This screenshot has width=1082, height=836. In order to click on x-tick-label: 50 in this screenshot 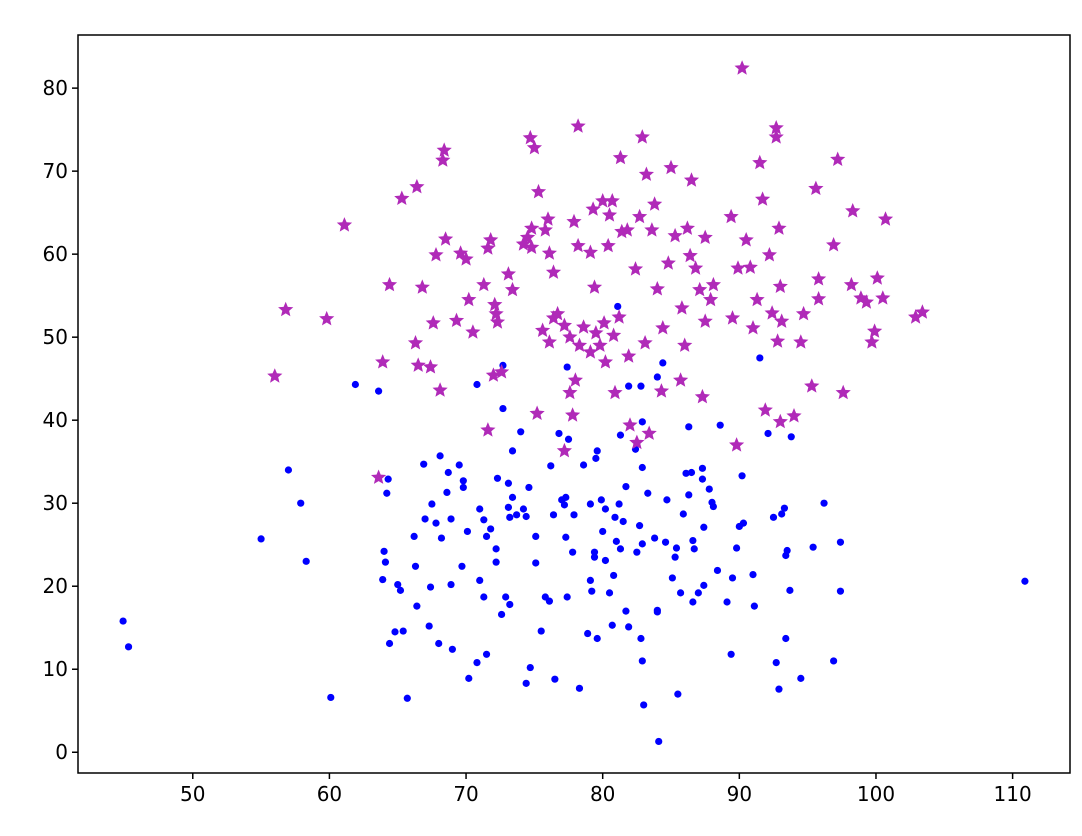, I will do `click(192, 794)`.